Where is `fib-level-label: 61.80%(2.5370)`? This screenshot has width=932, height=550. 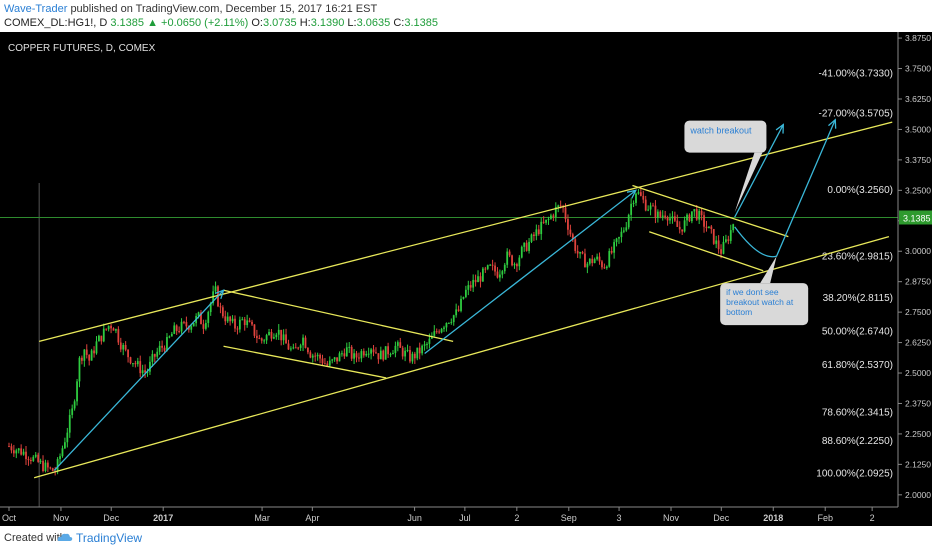 fib-level-label: 61.80%(2.5370) is located at coordinates (857, 365).